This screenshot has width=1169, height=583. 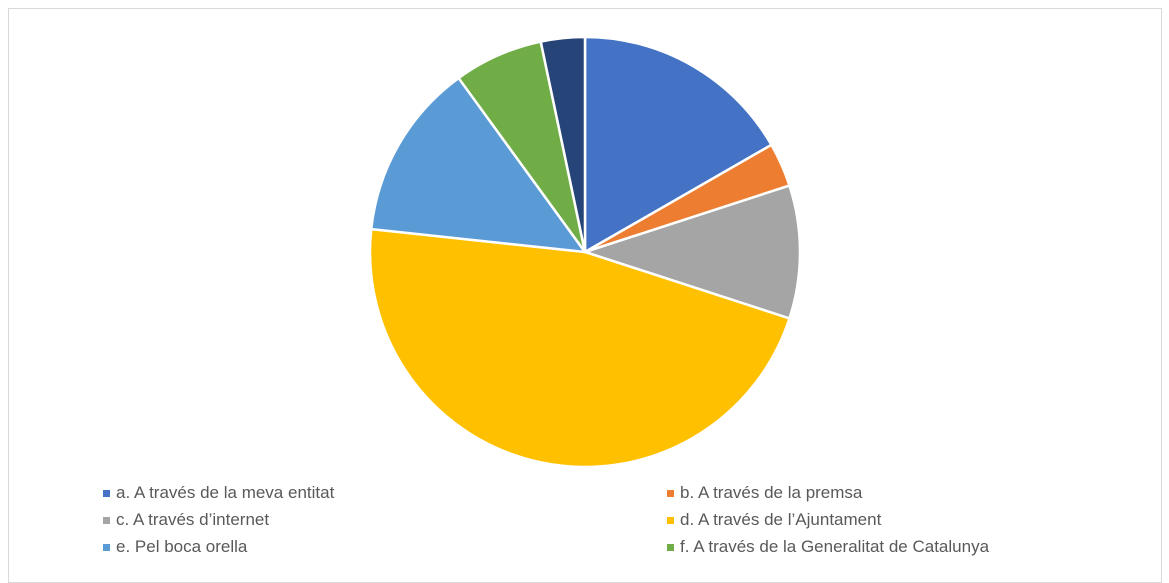 I want to click on pie-slice-c, so click(x=692, y=252).